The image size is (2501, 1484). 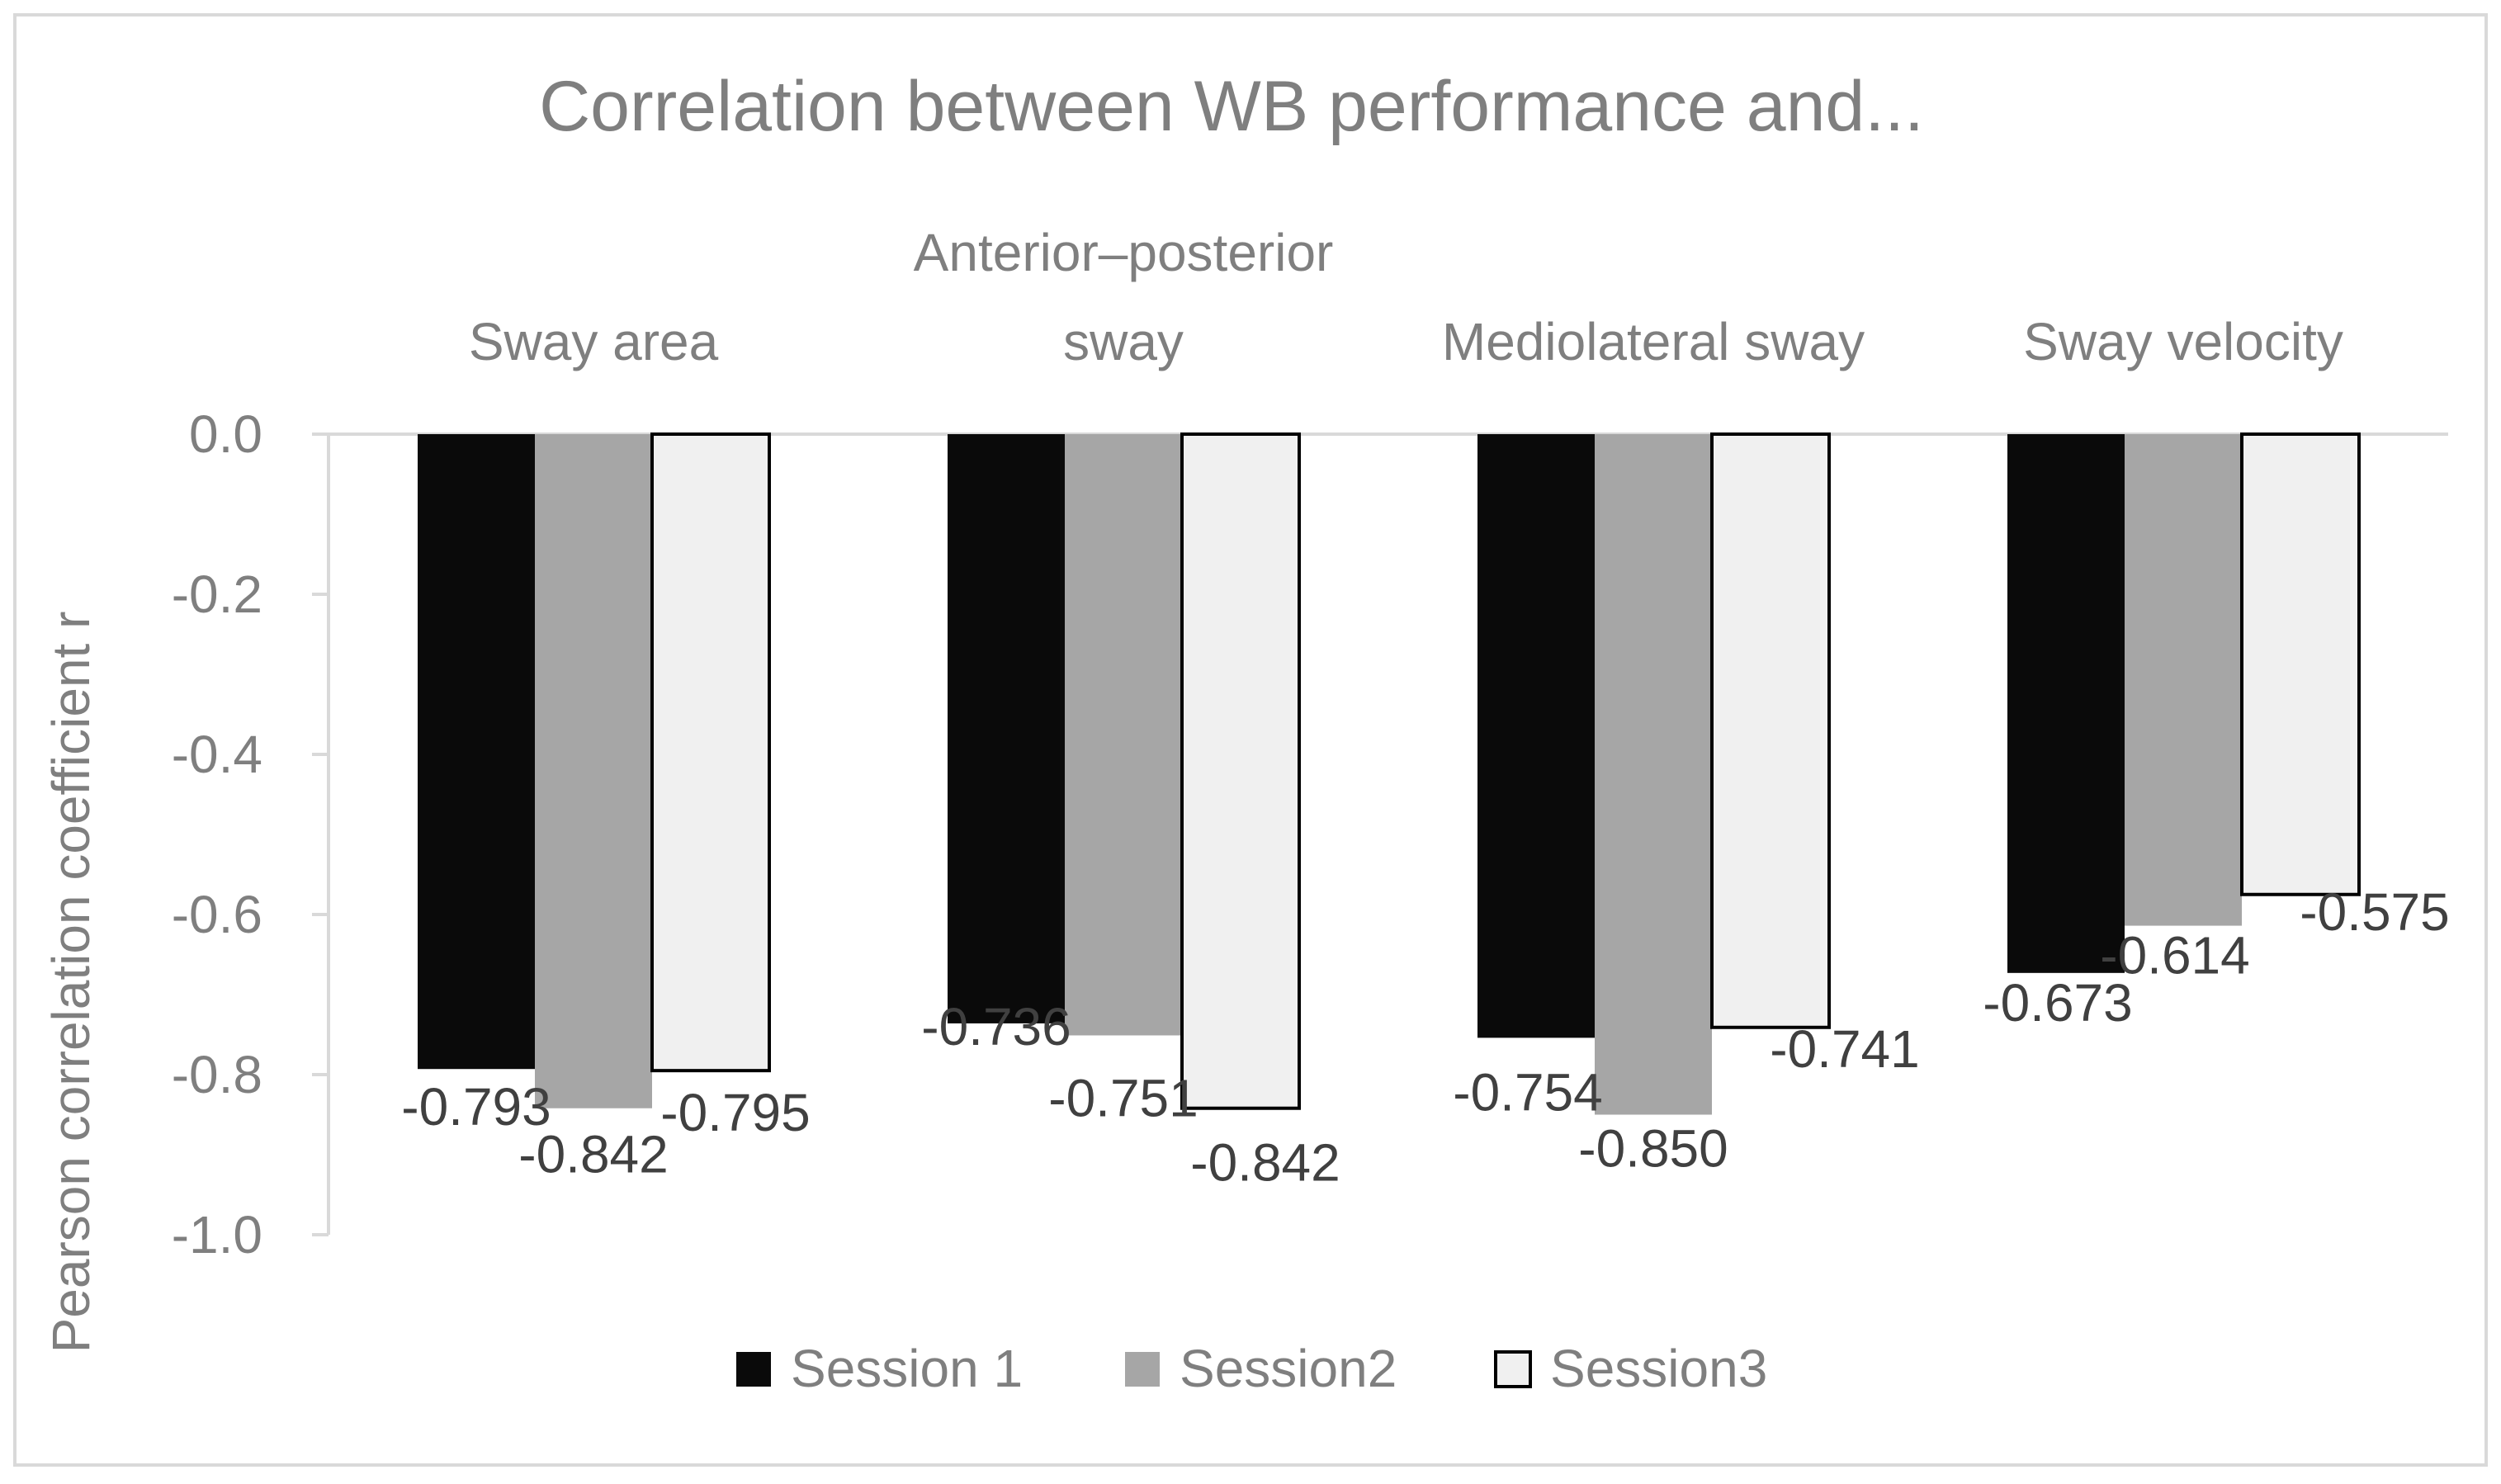 What do you see at coordinates (1527, 1092) in the screenshot?
I see `data-label: -0.754` at bounding box center [1527, 1092].